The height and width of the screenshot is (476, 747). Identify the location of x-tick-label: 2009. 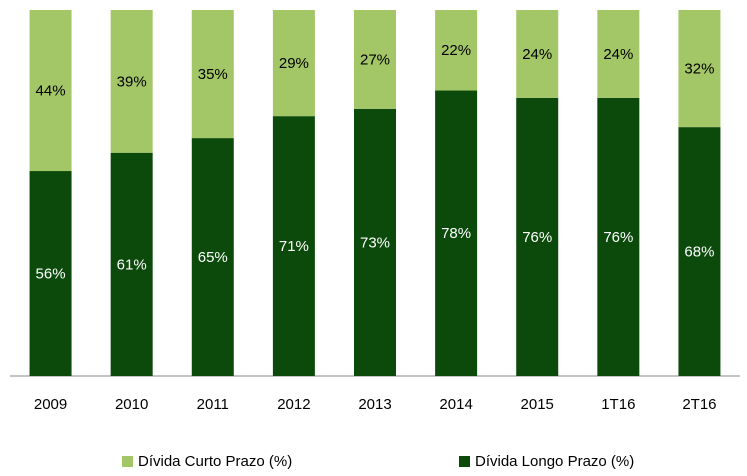
(50, 404).